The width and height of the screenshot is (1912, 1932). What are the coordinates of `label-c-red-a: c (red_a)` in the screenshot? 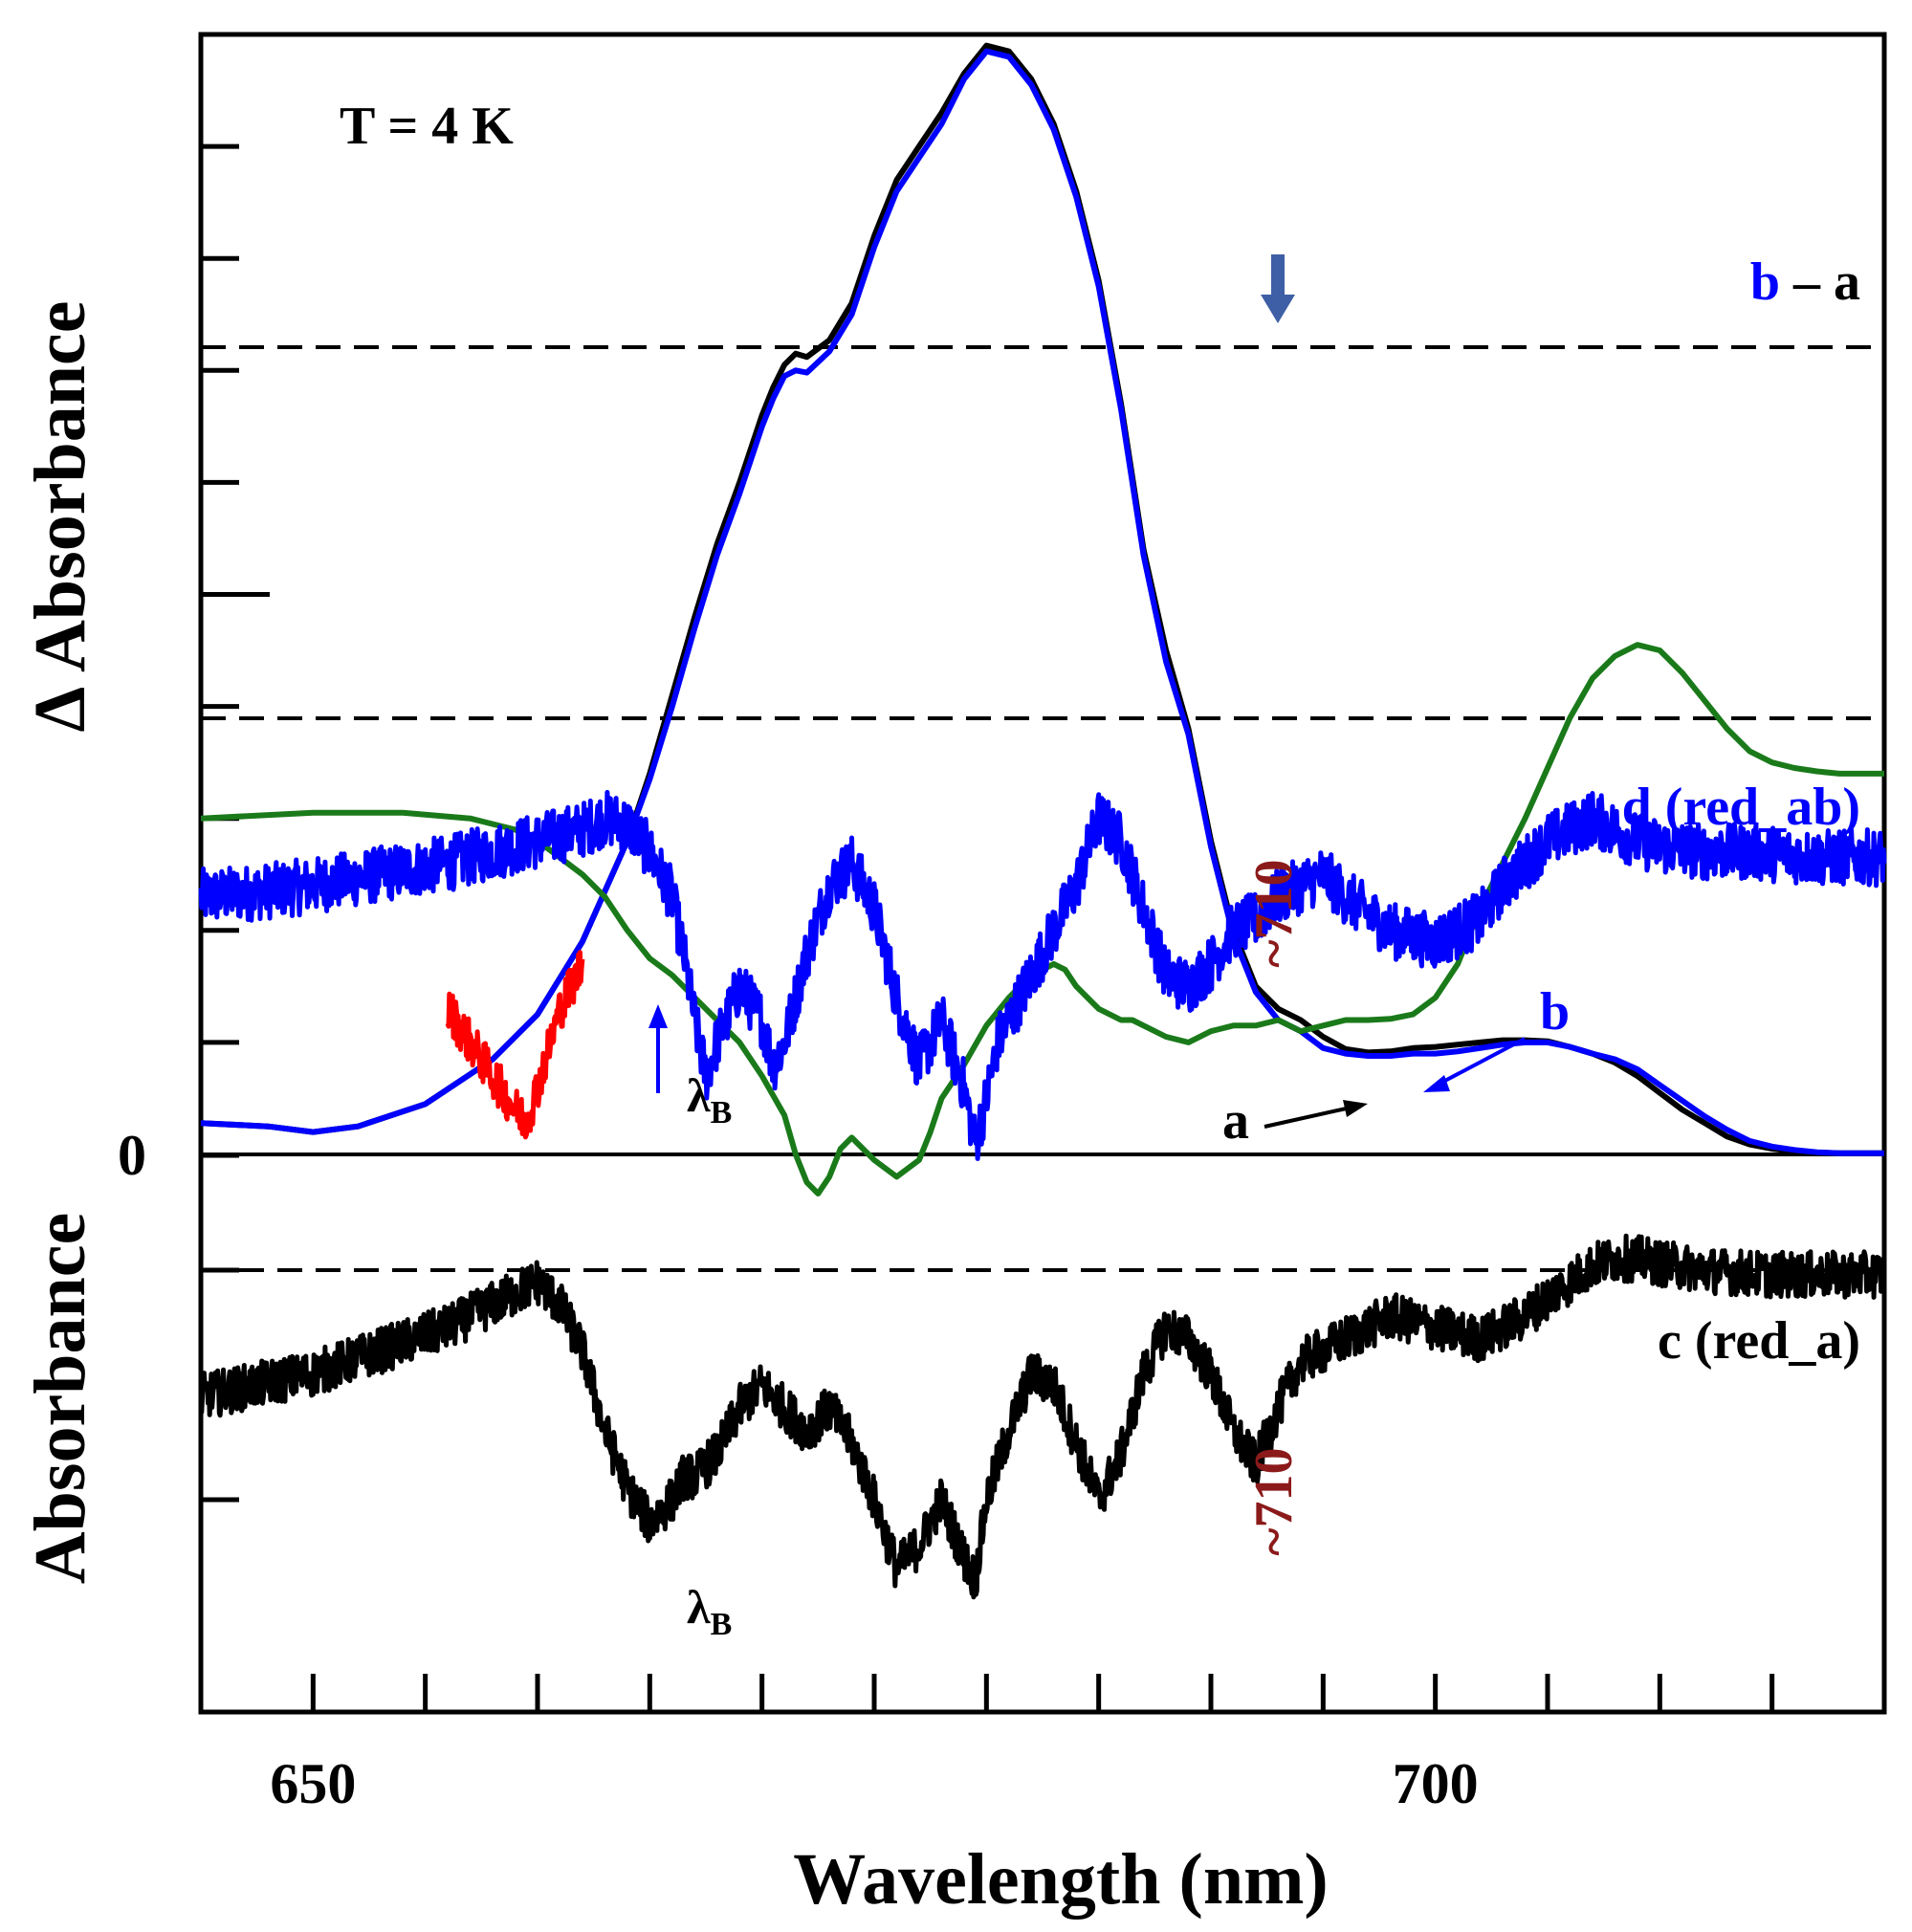 It's located at (1759, 1341).